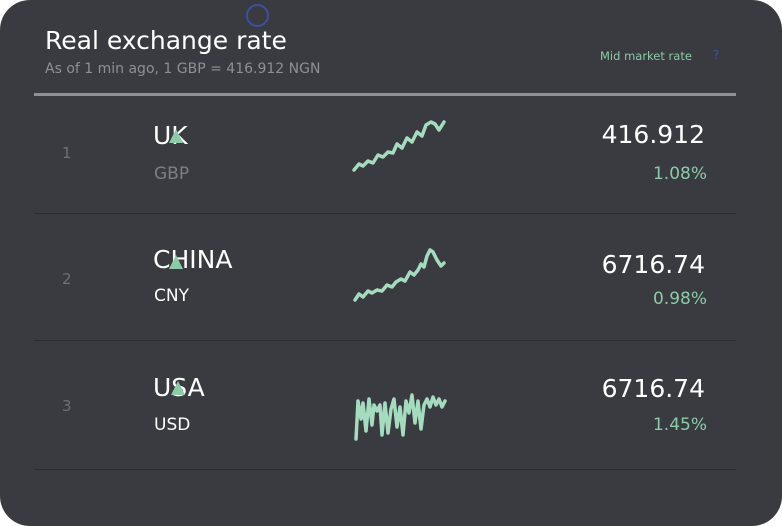  What do you see at coordinates (67, 406) in the screenshot?
I see `row-rank: 3` at bounding box center [67, 406].